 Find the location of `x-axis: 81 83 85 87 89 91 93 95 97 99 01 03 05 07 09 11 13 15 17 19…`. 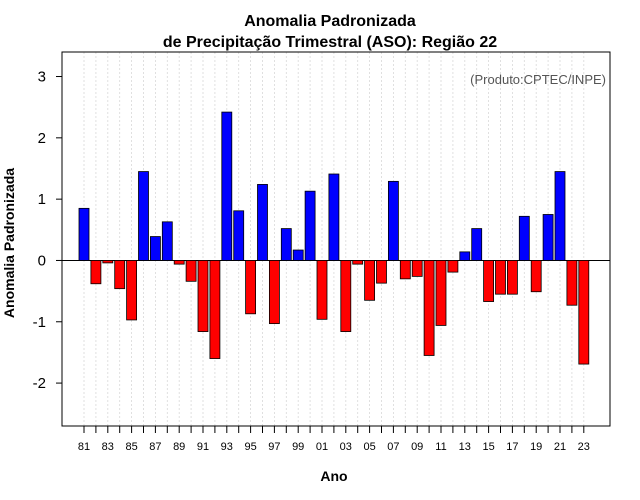

x-axis: 81 83 85 87 89 91 93 95 97 99 01 03 05 07 09 11 13 15 17 19… is located at coordinates (334, 439).